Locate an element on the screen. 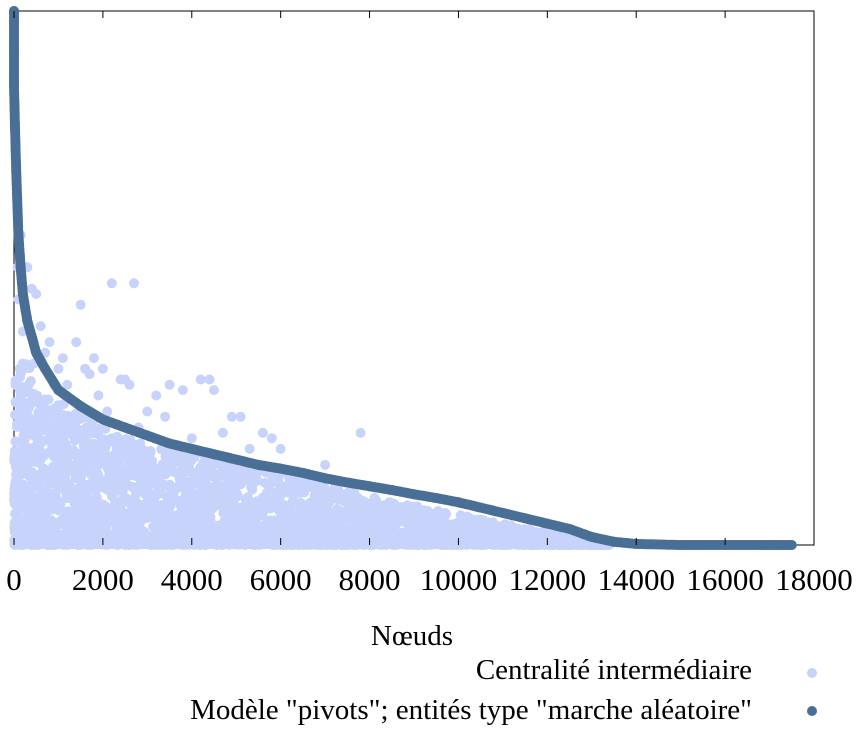  x-tick-label-2: 4000 is located at coordinates (192, 579).